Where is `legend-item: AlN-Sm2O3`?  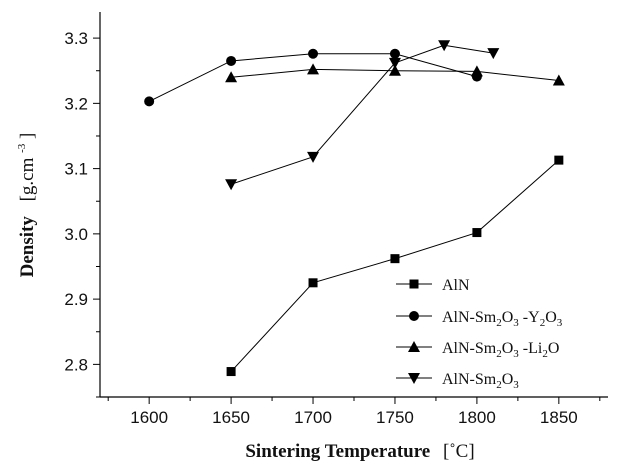 legend-item: AlN-Sm2O3 is located at coordinates (457, 381).